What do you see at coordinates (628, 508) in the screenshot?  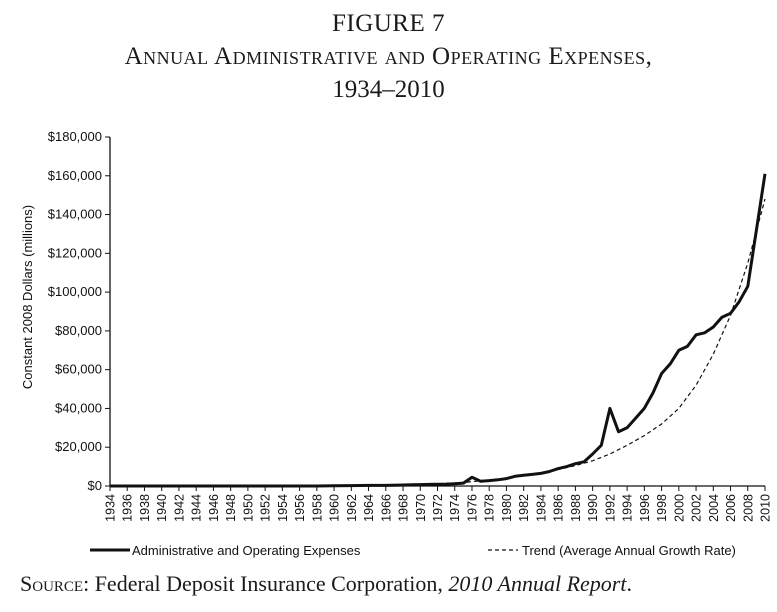 I see `x-tick-label: 1994` at bounding box center [628, 508].